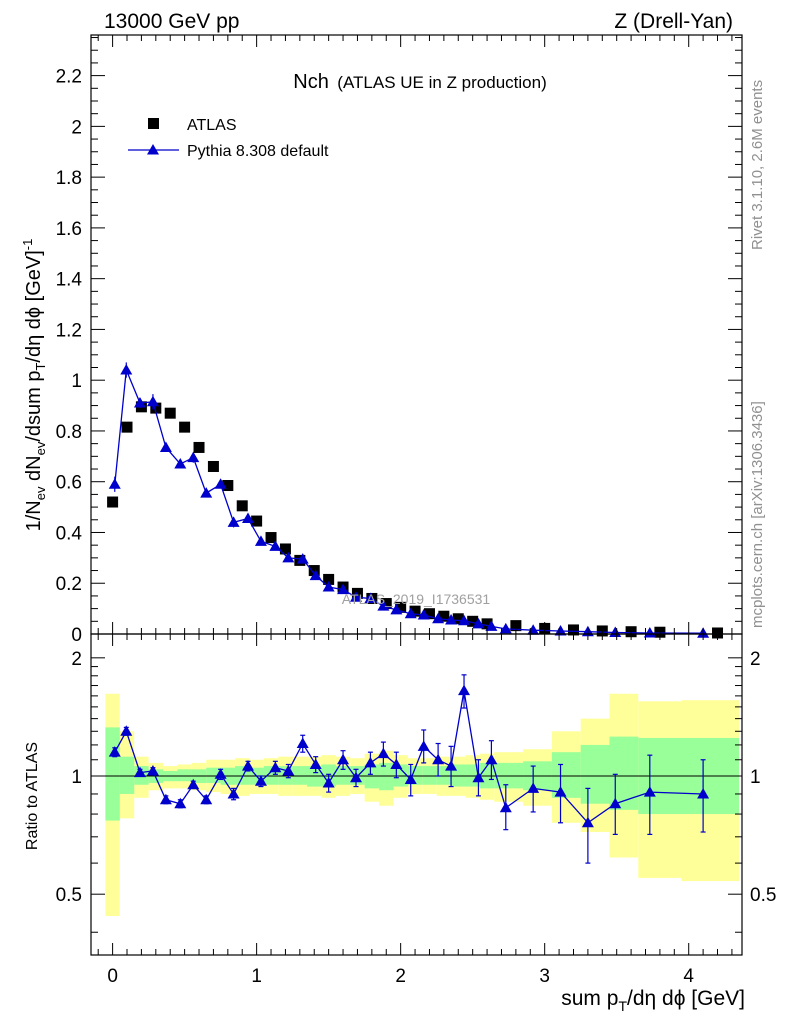 The width and height of the screenshot is (786, 1024). What do you see at coordinates (622, 1006) in the screenshot?
I see `xlabel-part-b: T` at bounding box center [622, 1006].